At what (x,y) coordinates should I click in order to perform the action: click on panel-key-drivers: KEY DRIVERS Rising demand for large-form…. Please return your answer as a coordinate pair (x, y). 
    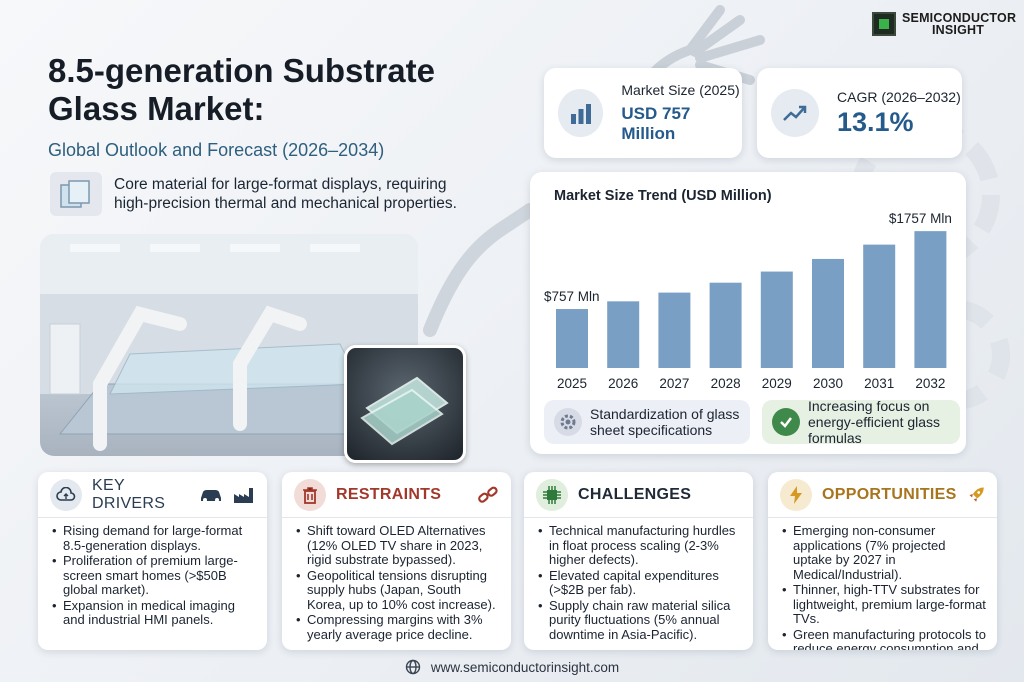
    Looking at the image, I should click on (152, 561).